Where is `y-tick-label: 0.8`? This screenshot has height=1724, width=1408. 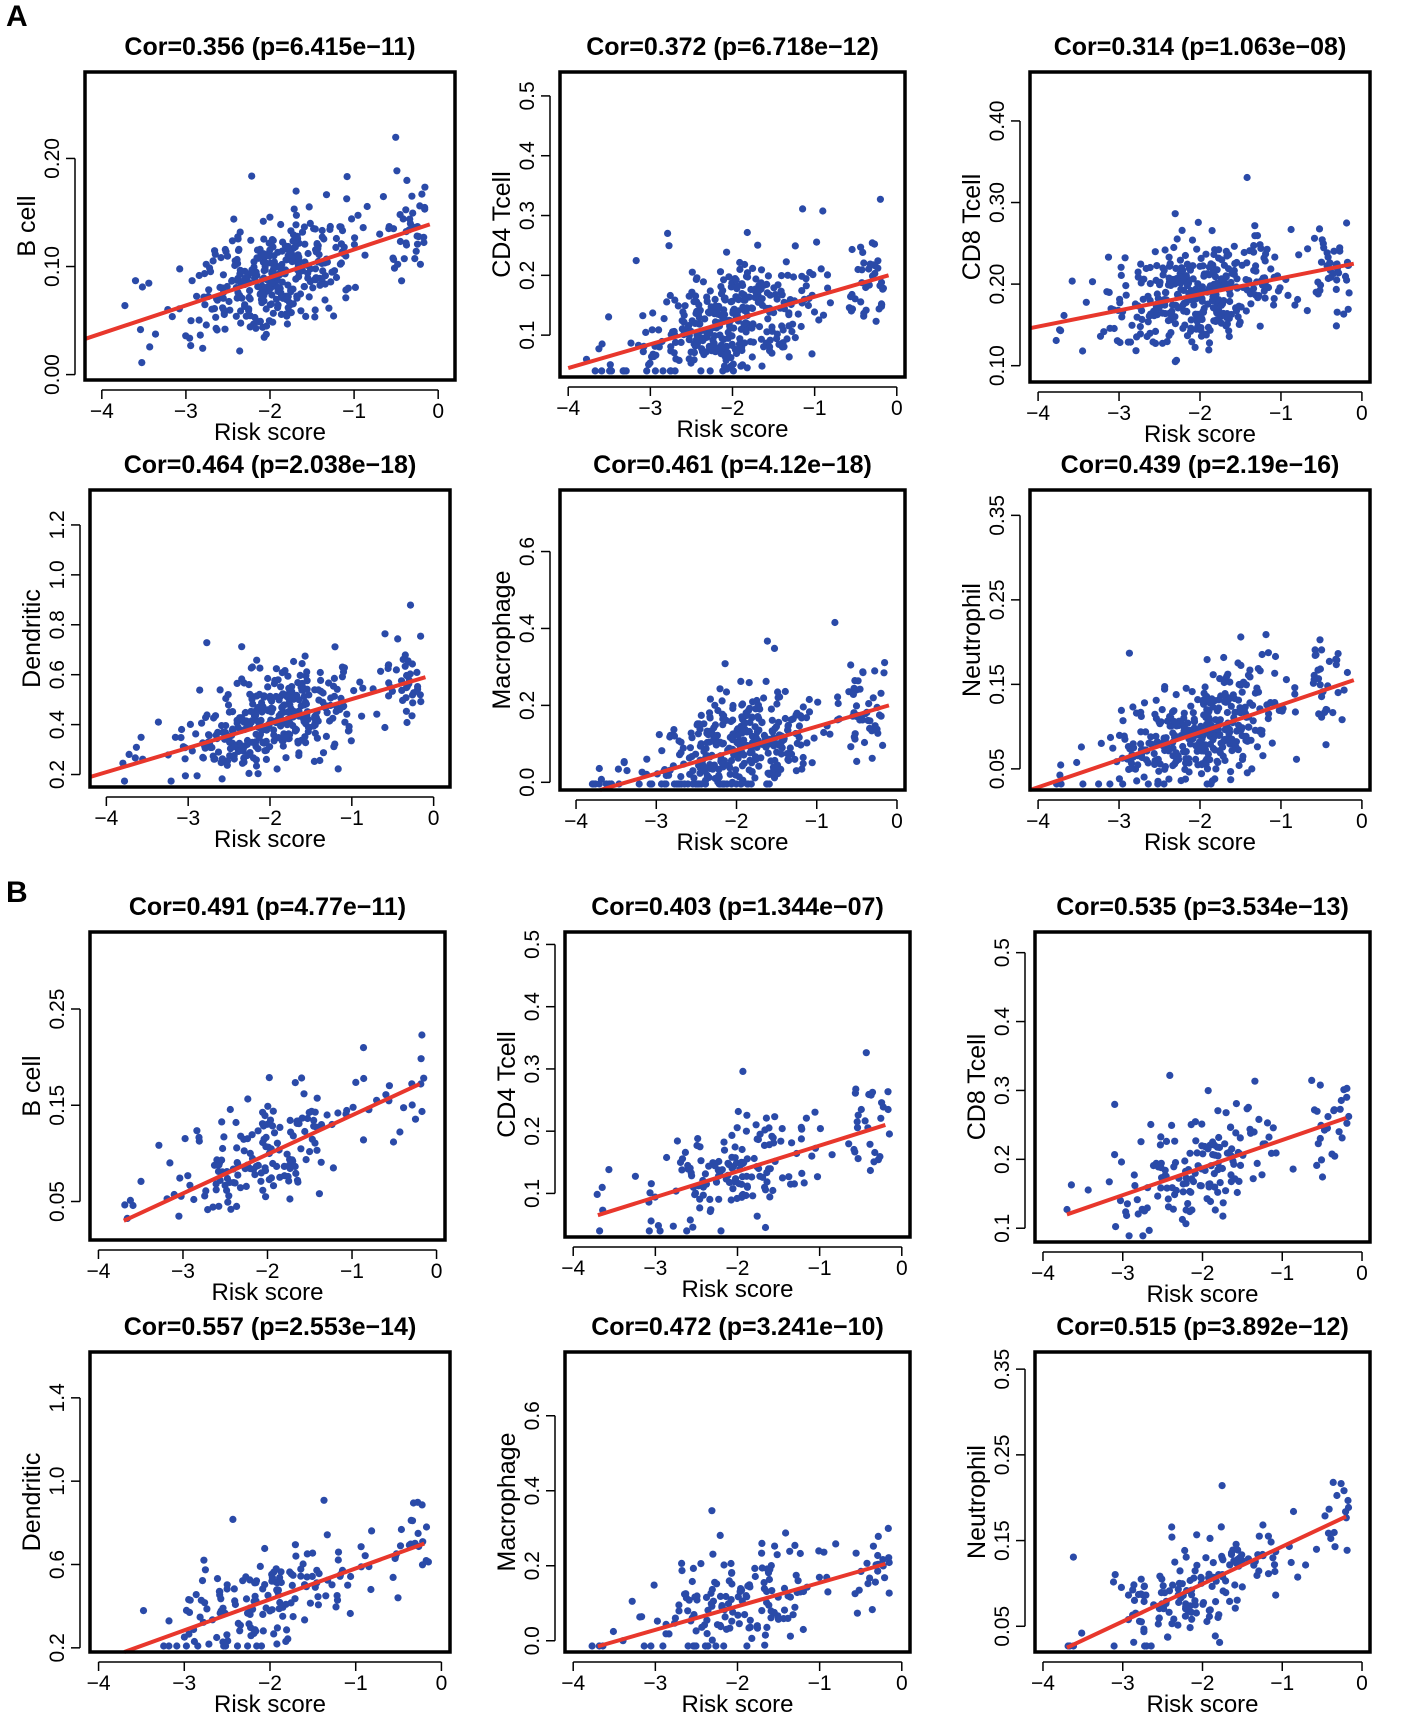 y-tick-label: 0.8 is located at coordinates (57, 624).